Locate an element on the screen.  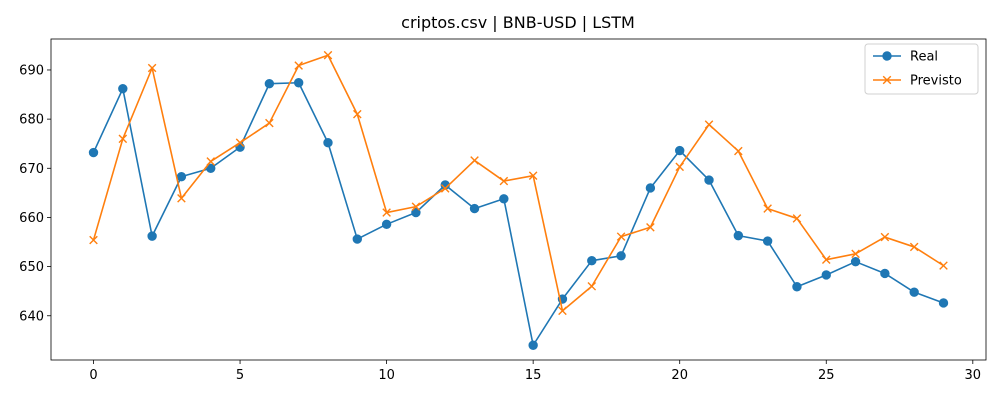
legend-label-real: Real is located at coordinates (924, 57).